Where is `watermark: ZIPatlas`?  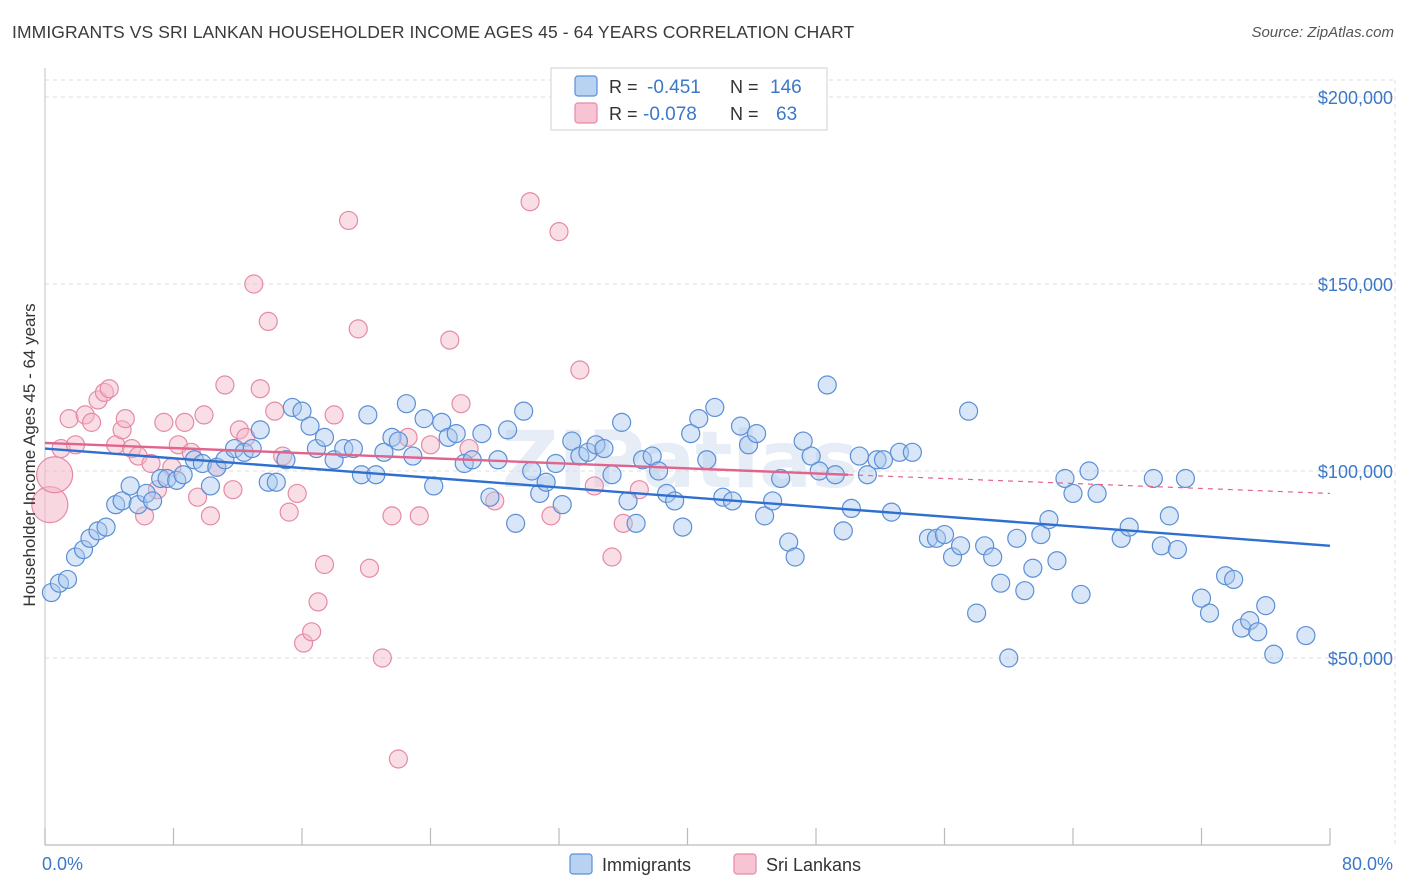
watermark: ZIPatlas is located at coordinates (680, 461).